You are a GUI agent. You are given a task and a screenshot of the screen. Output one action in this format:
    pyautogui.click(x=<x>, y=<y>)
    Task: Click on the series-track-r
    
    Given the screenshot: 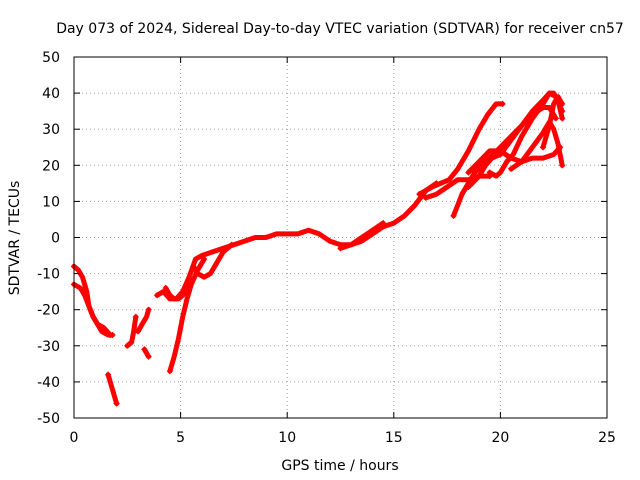 What is the action you would take?
    pyautogui.click(x=536, y=145)
    